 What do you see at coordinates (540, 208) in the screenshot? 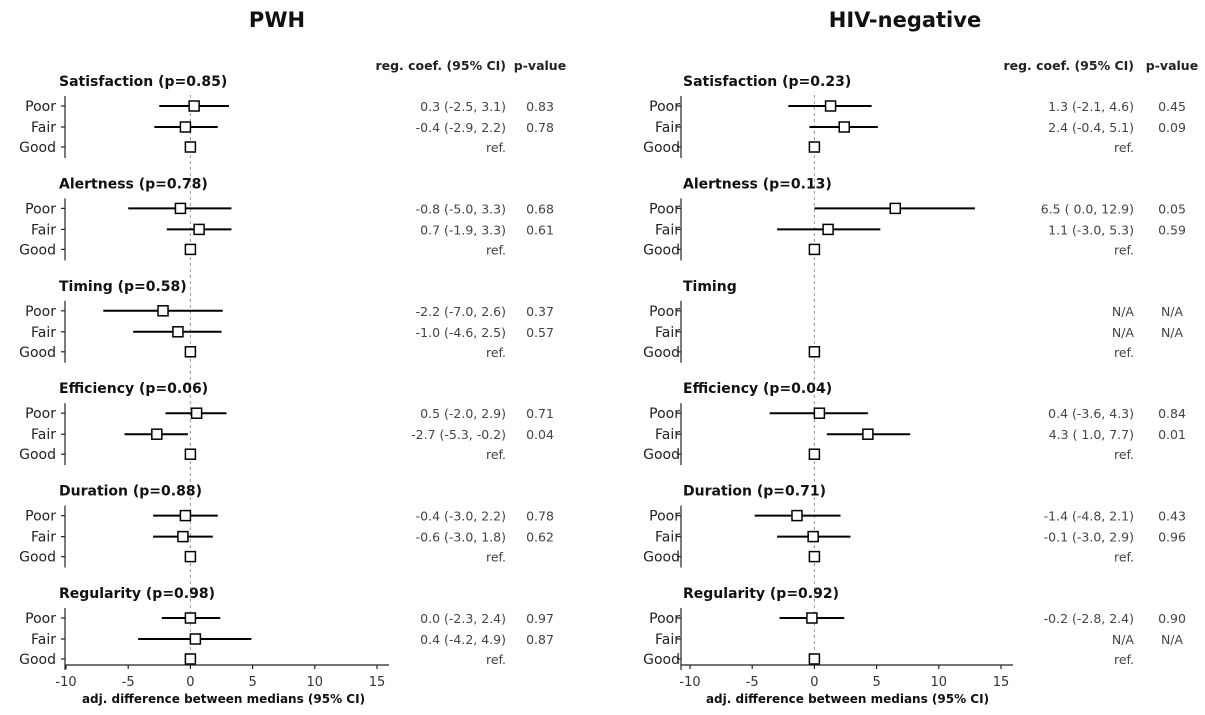
I see `p-value: 0.68` at bounding box center [540, 208].